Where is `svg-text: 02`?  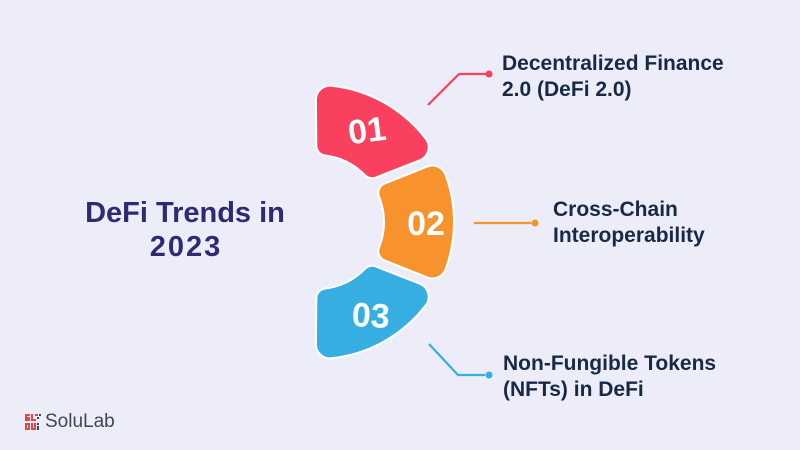
svg-text: 02 is located at coordinates (426, 224).